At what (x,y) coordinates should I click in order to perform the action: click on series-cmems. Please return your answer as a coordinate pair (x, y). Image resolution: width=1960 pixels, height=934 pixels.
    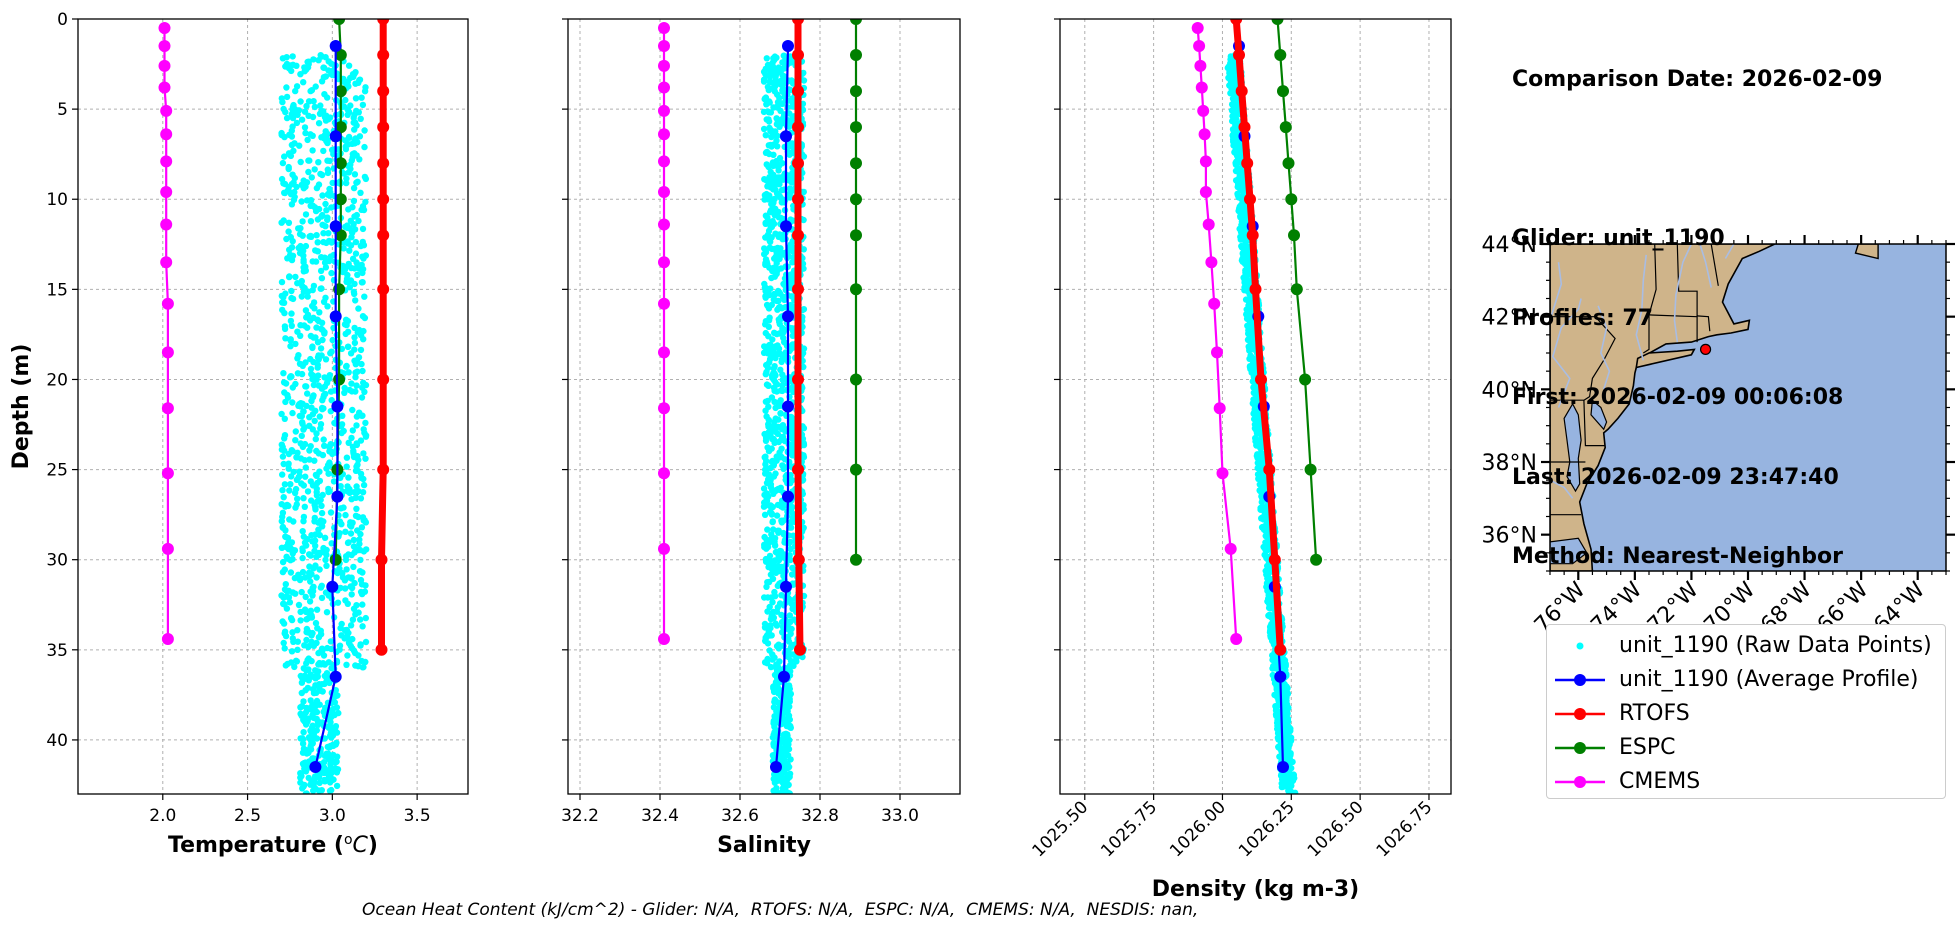
    Looking at the image, I should click on (1217, 333).